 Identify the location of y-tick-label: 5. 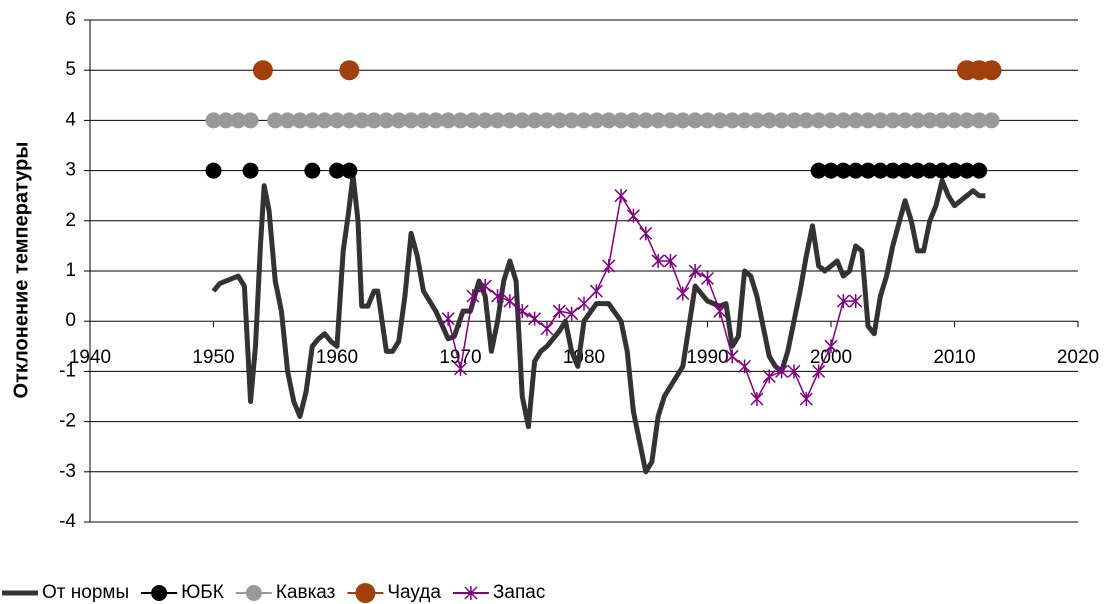
(70, 69).